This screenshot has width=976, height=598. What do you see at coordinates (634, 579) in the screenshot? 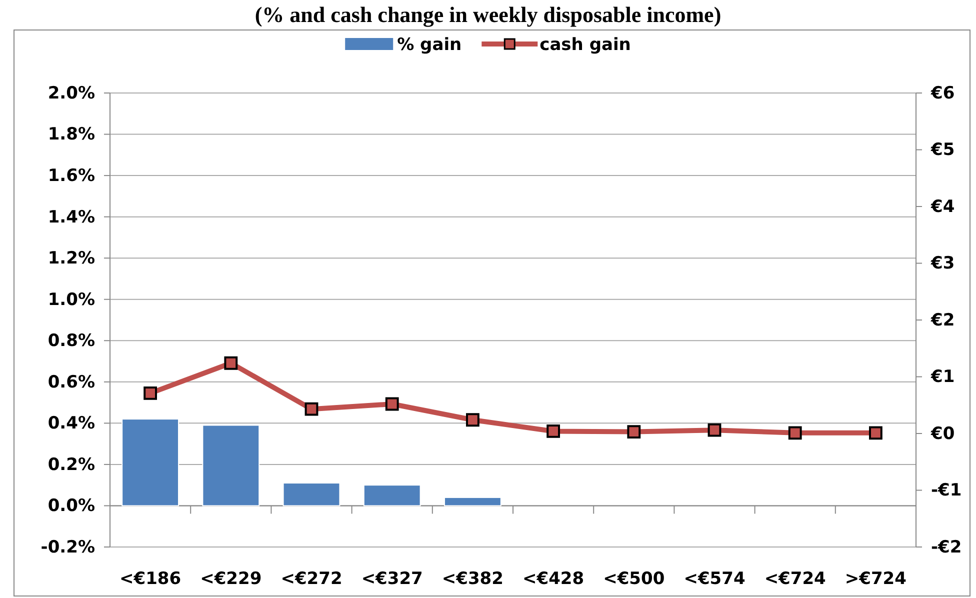
I see `x-tick-label: <€500` at bounding box center [634, 579].